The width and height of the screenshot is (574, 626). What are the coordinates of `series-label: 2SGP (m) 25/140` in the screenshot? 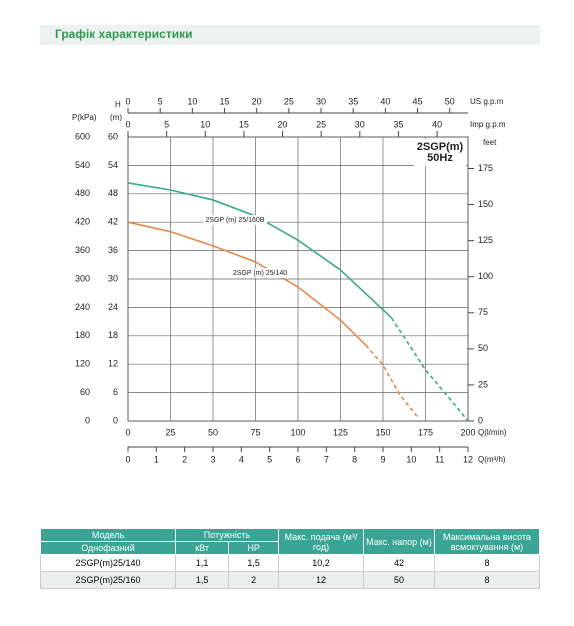 It's located at (260, 273).